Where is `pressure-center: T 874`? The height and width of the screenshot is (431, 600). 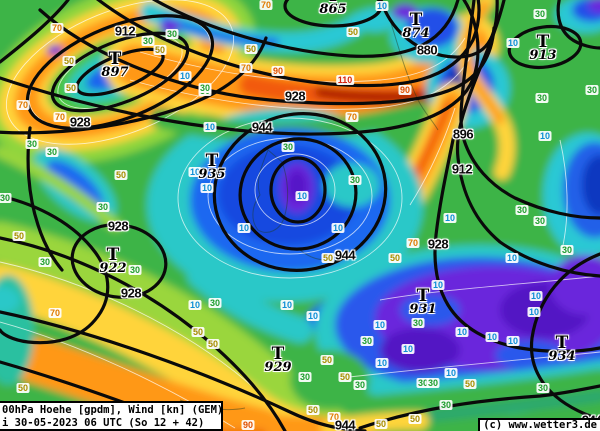 pressure-center: T 874 is located at coordinates (416, 26).